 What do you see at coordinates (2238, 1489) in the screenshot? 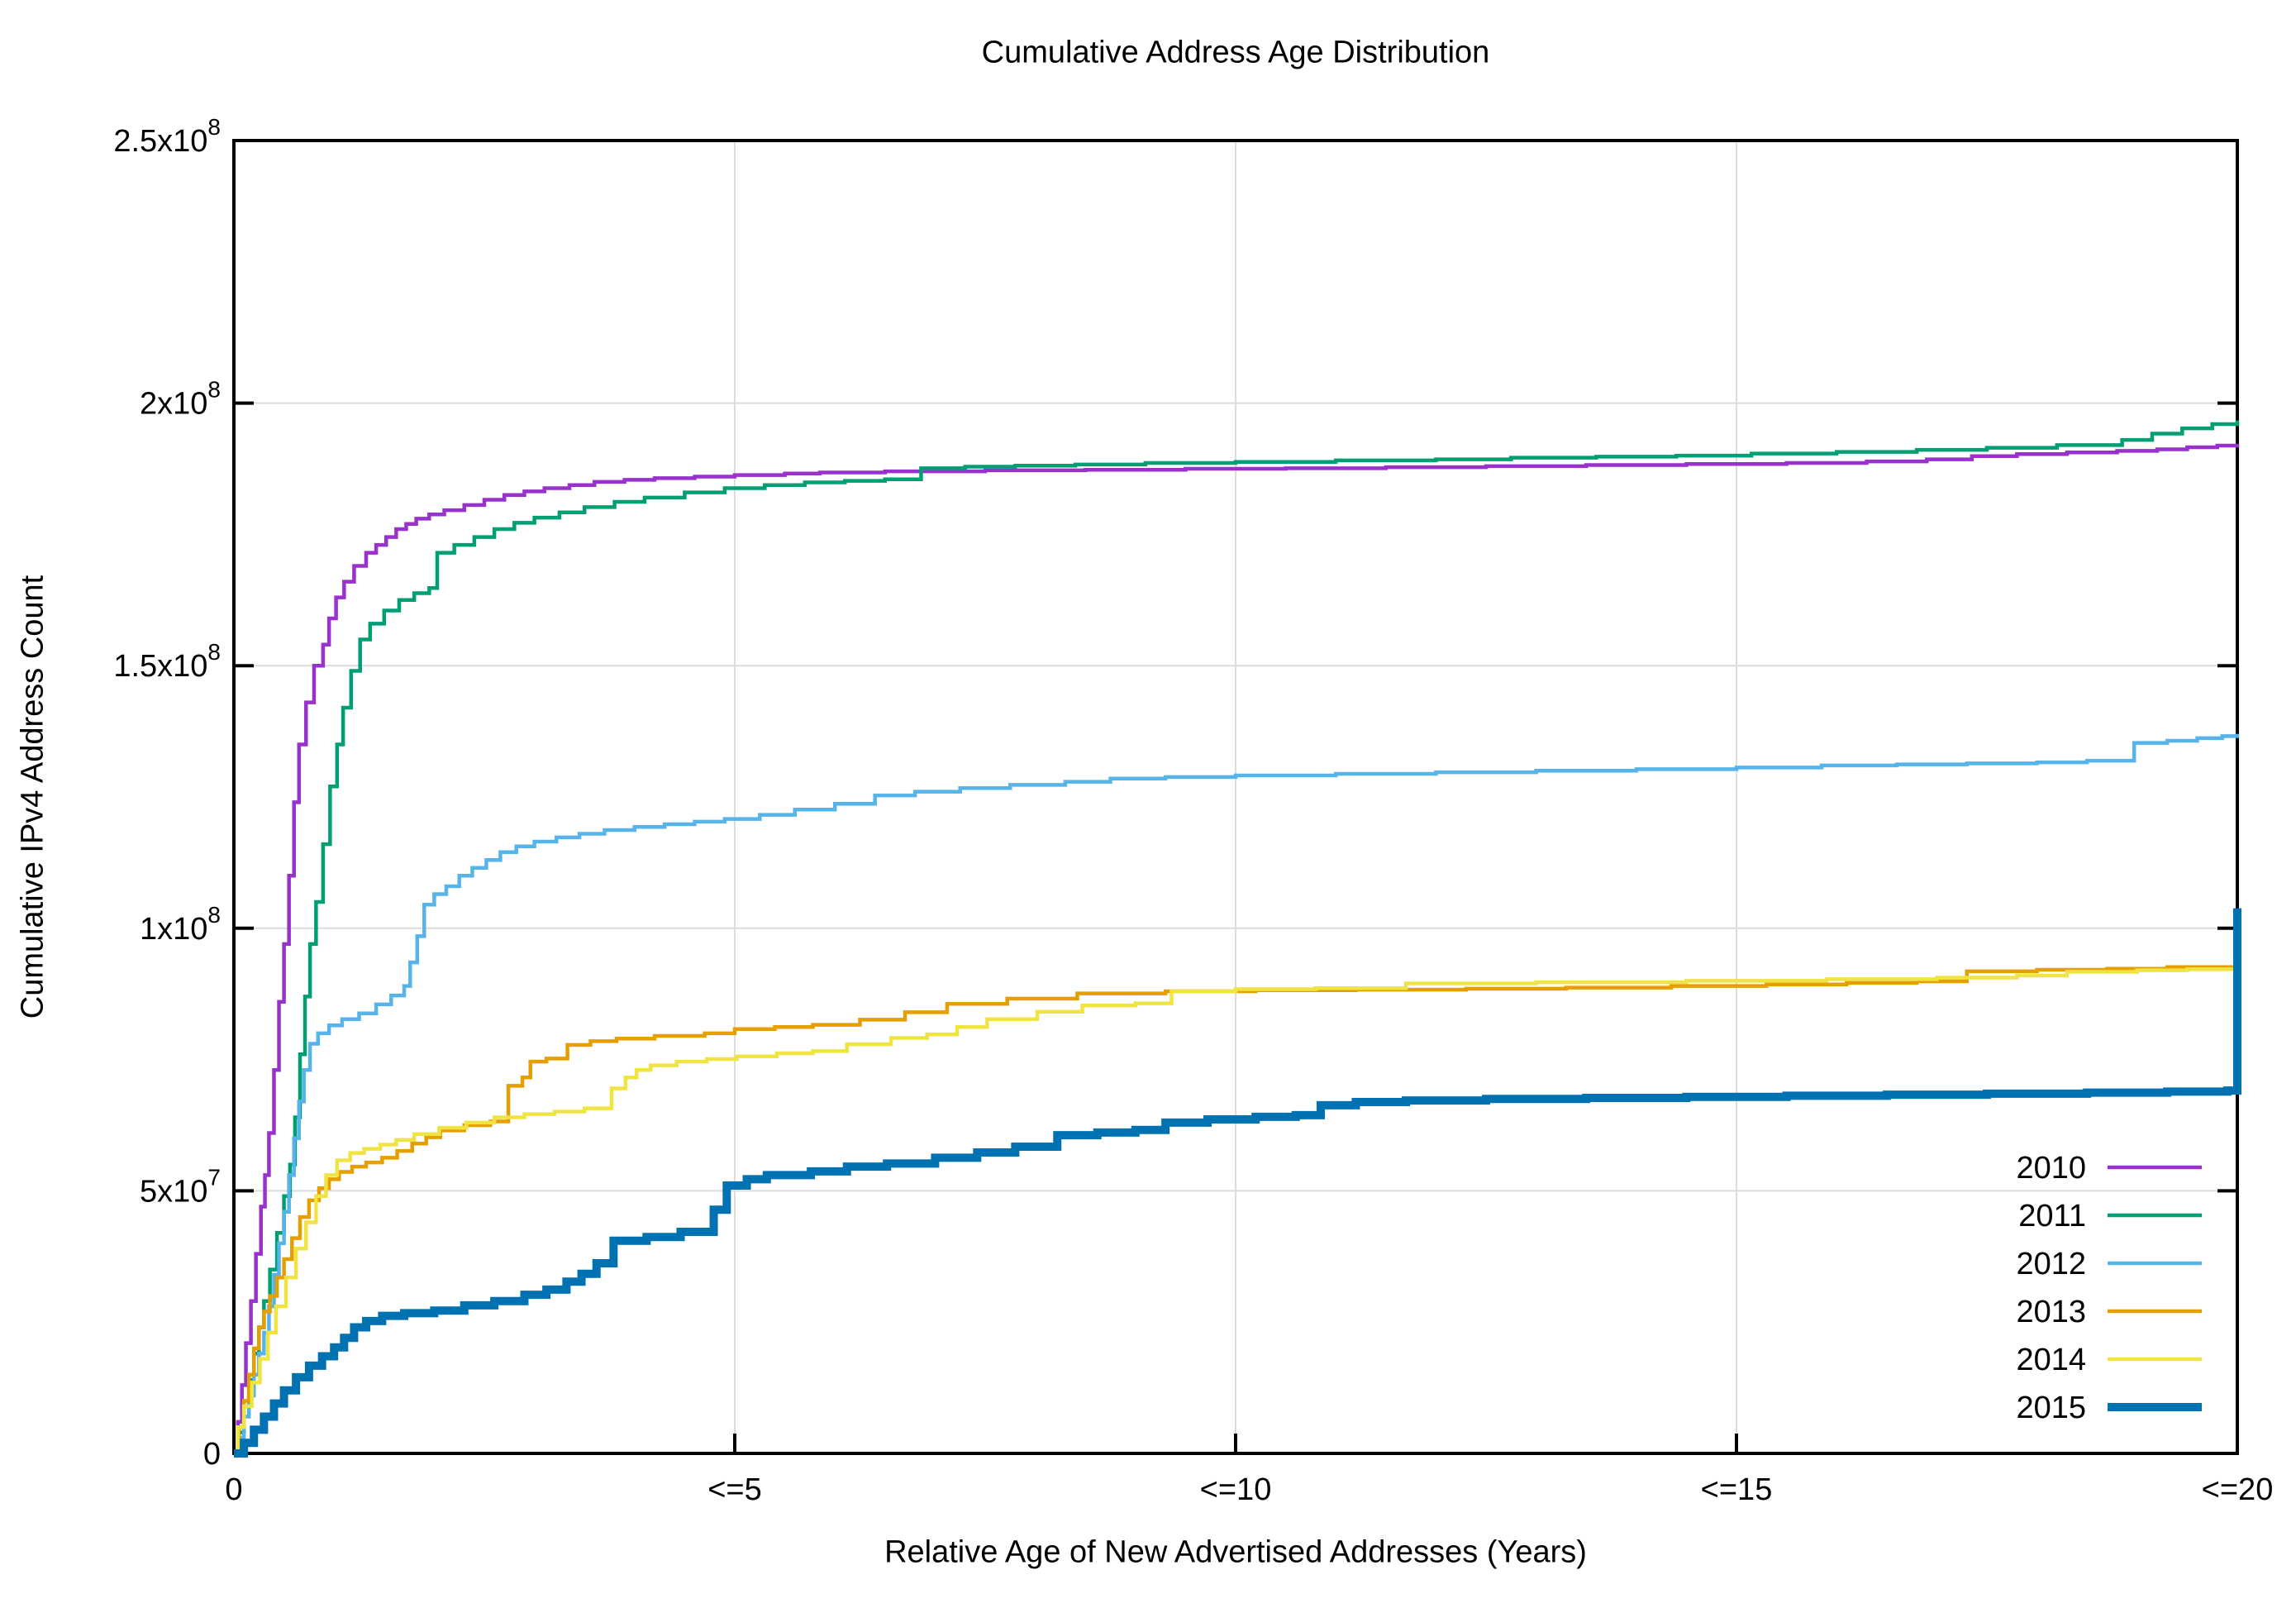
I see `x-tick-label: <=20` at bounding box center [2238, 1489].